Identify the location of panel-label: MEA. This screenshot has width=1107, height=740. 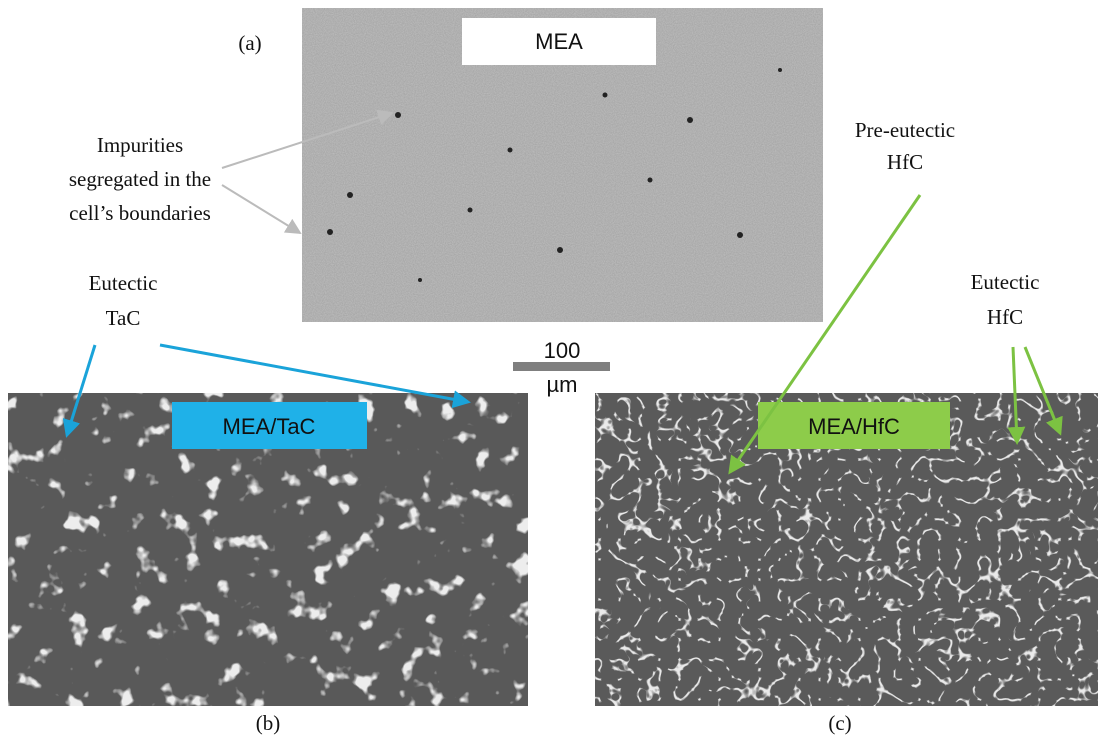
(559, 41).